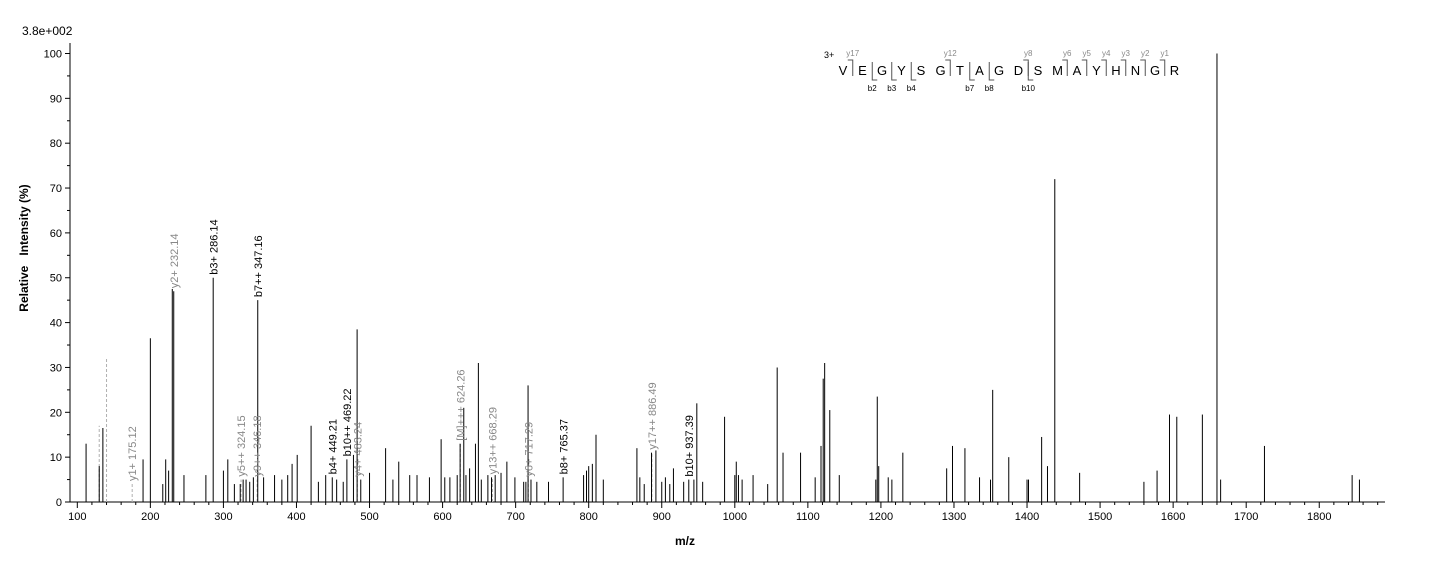 This screenshot has height=562, width=1436. I want to click on x-tick-label: 400, so click(296, 517).